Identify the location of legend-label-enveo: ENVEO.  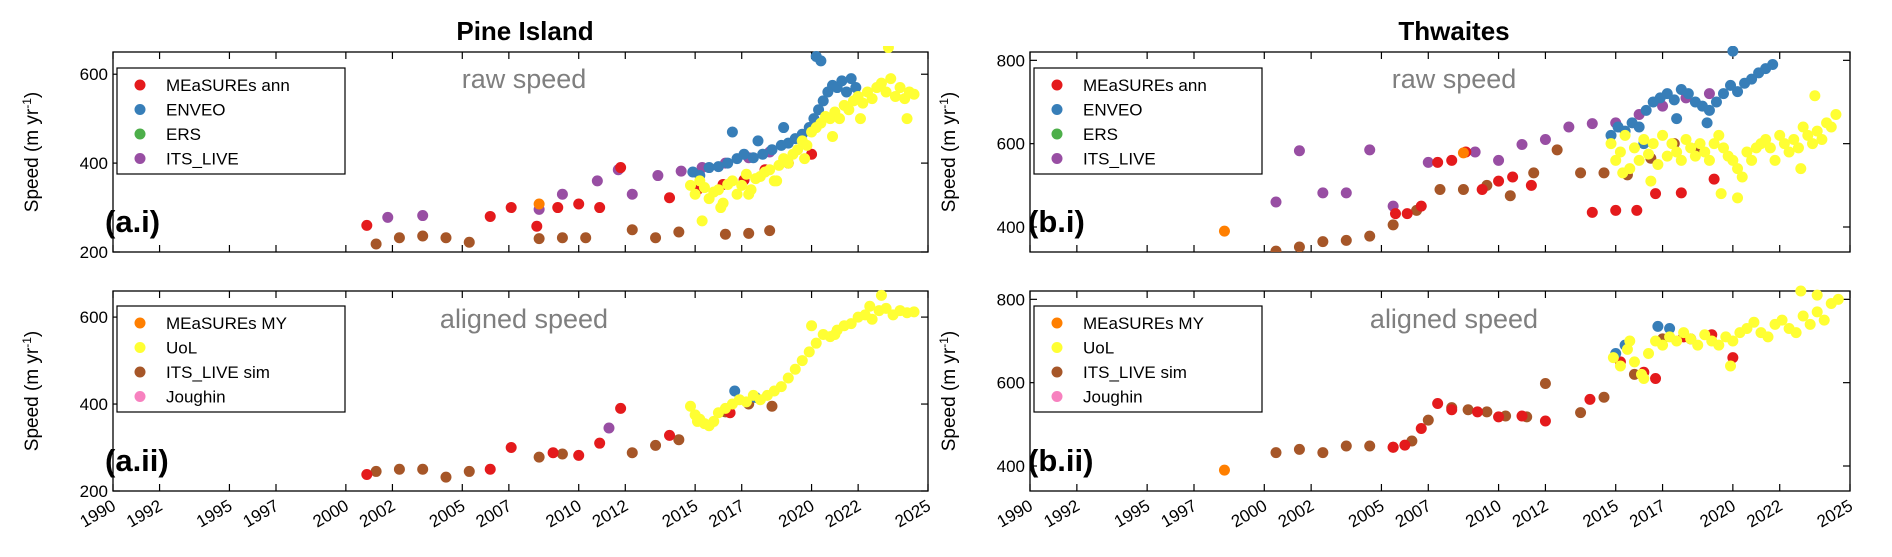
(196, 110).